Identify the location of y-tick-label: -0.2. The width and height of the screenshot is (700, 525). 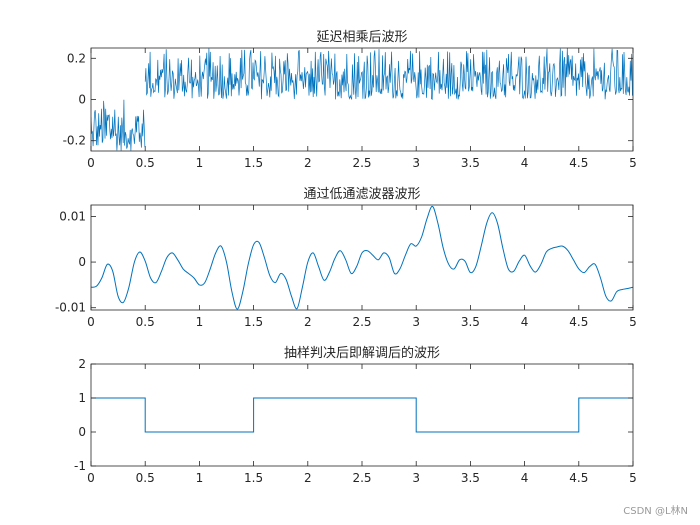
(74, 141).